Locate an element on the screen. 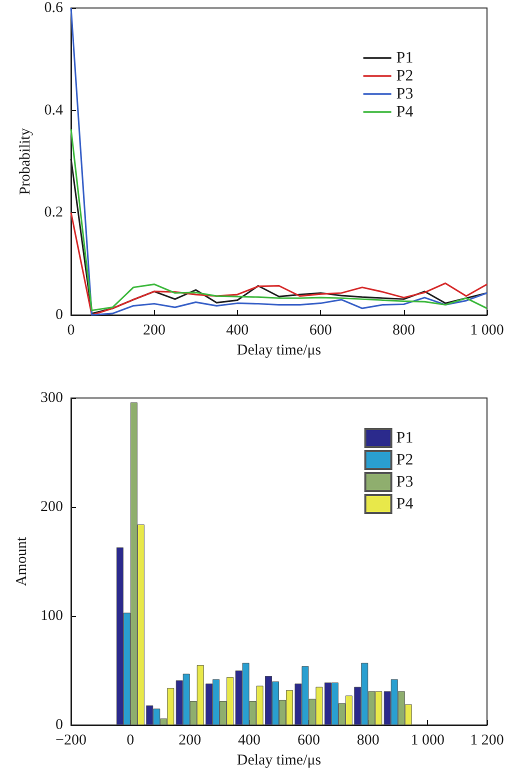  y-tick-label: 100 is located at coordinates (51, 616).